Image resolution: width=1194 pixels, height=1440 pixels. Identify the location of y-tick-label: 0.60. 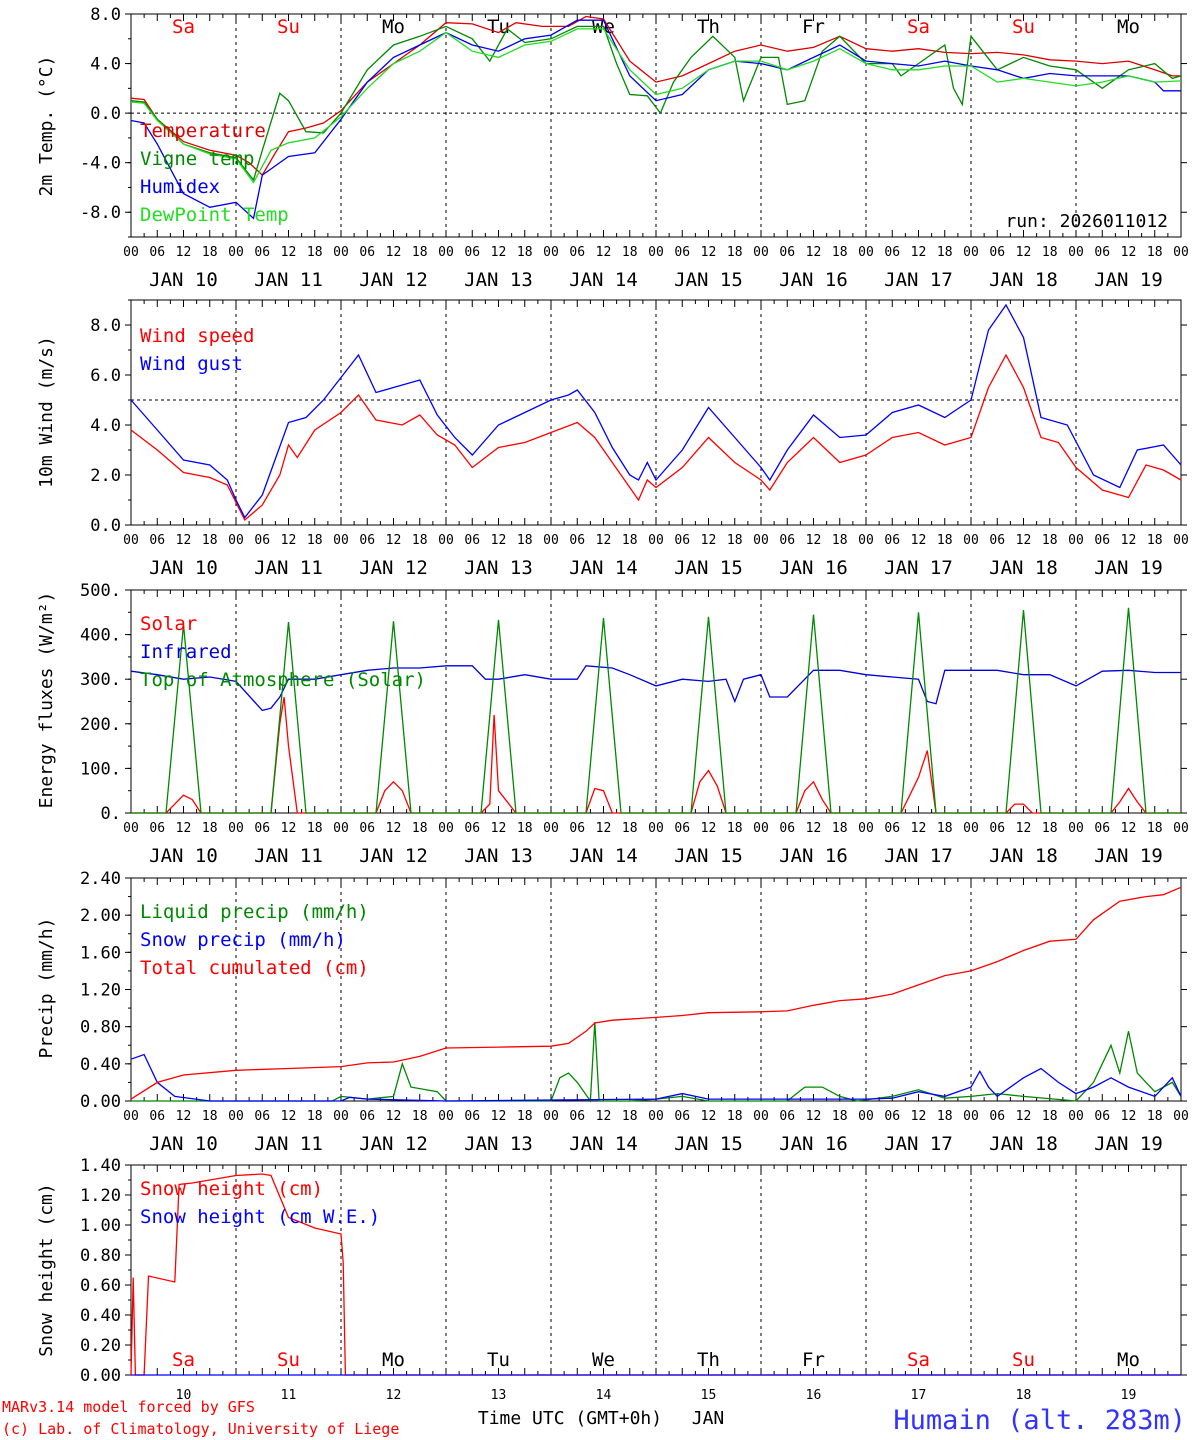
(100, 1286).